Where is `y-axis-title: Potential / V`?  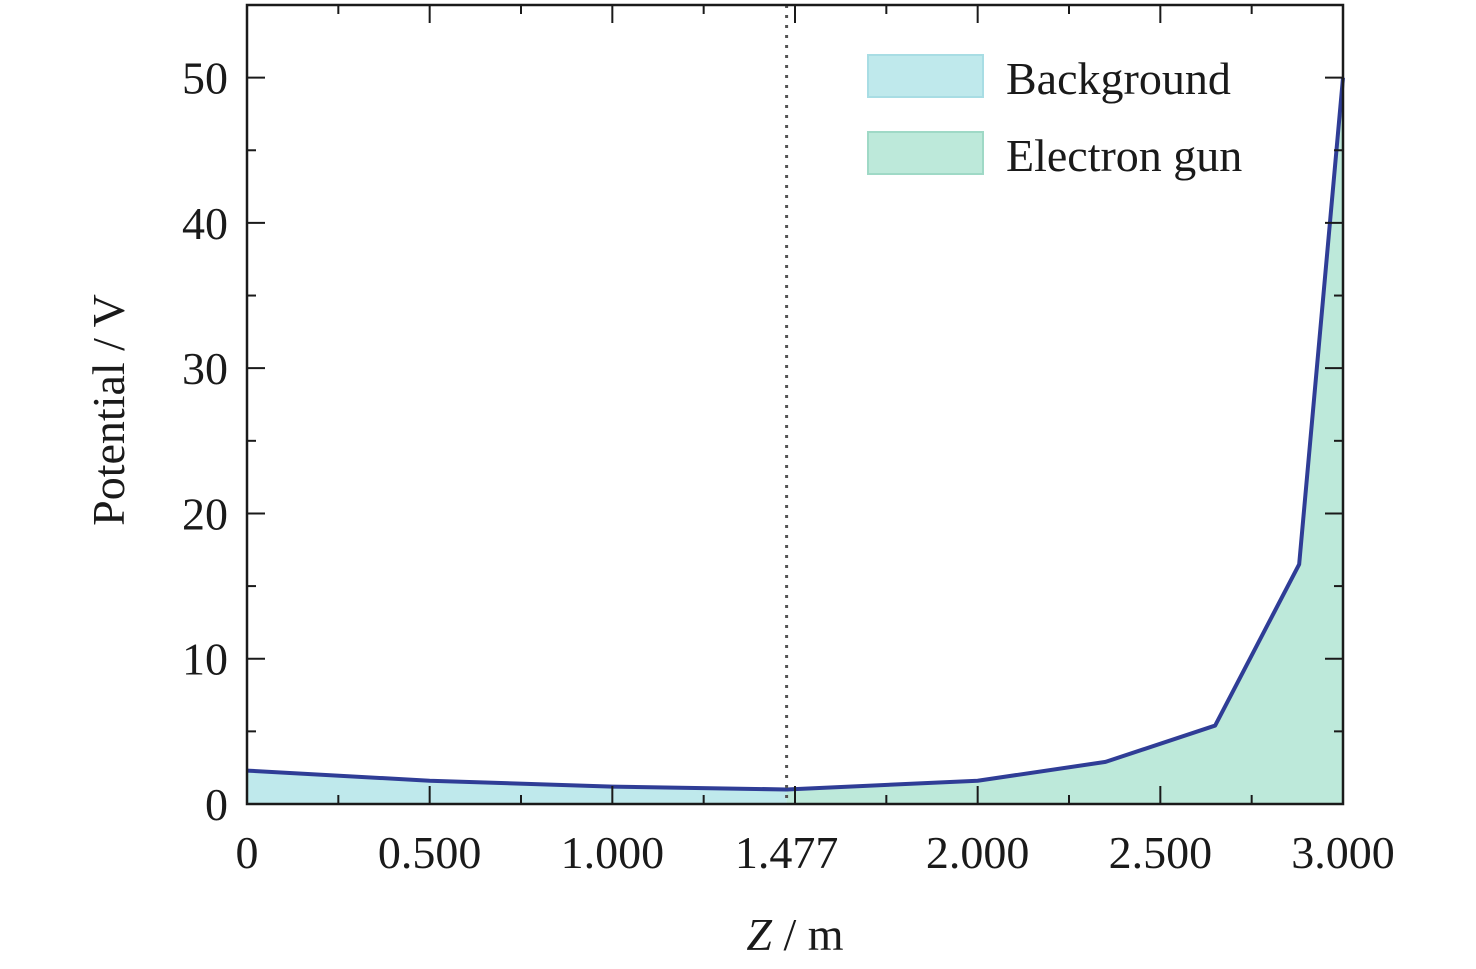
y-axis-title: Potential / V is located at coordinates (108, 410).